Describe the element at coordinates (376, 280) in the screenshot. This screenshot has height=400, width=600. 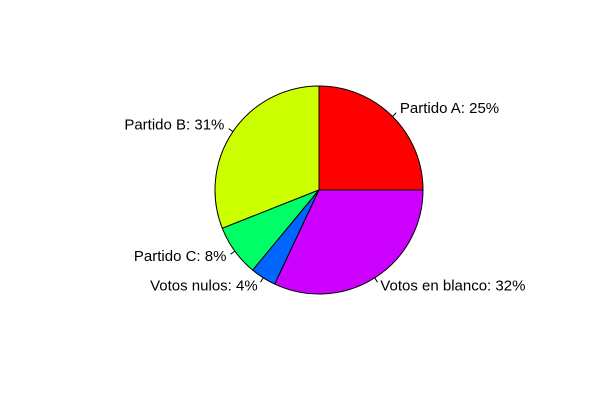
I see `leader-line-votos-en-blanco` at that location.